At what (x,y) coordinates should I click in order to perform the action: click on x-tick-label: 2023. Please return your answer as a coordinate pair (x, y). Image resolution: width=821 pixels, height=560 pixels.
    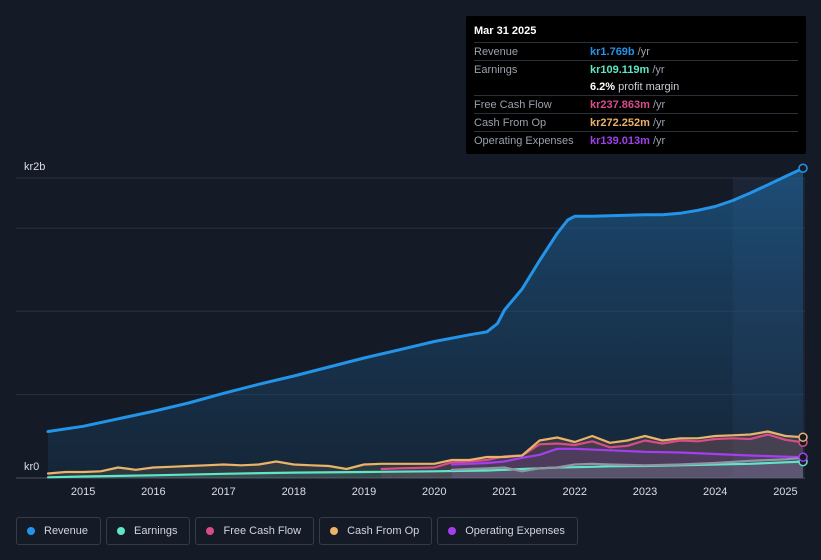
    Looking at the image, I should click on (645, 492).